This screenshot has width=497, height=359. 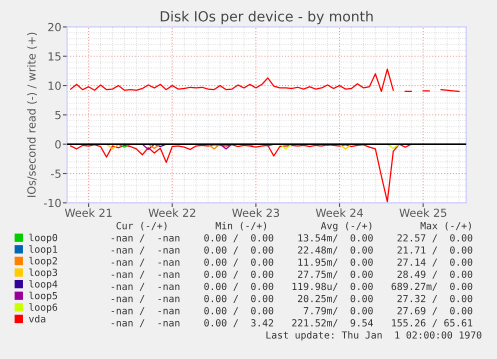 I want to click on legend-label: loop3, so click(x=43, y=273).